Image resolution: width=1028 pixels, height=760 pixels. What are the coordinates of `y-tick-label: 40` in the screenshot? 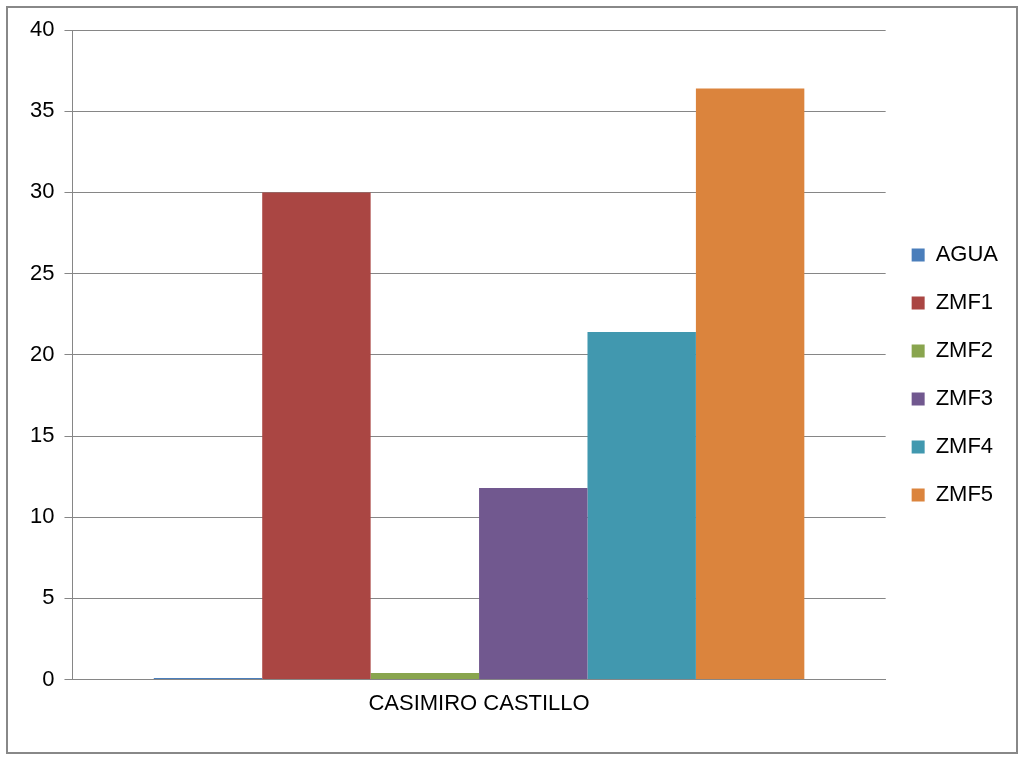 It's located at (42, 29).